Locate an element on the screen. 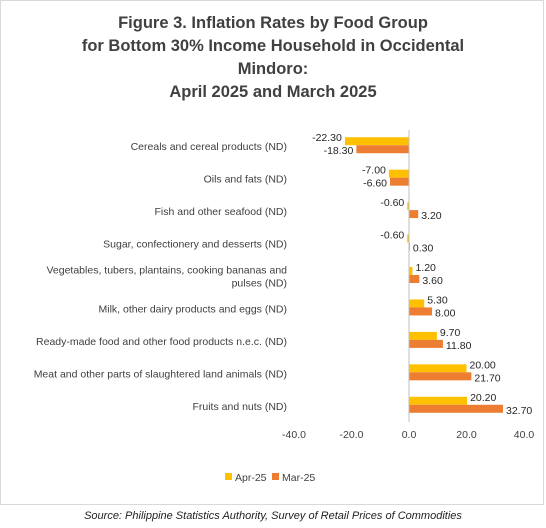 The height and width of the screenshot is (528, 546). data-label: 8.00 is located at coordinates (445, 313).